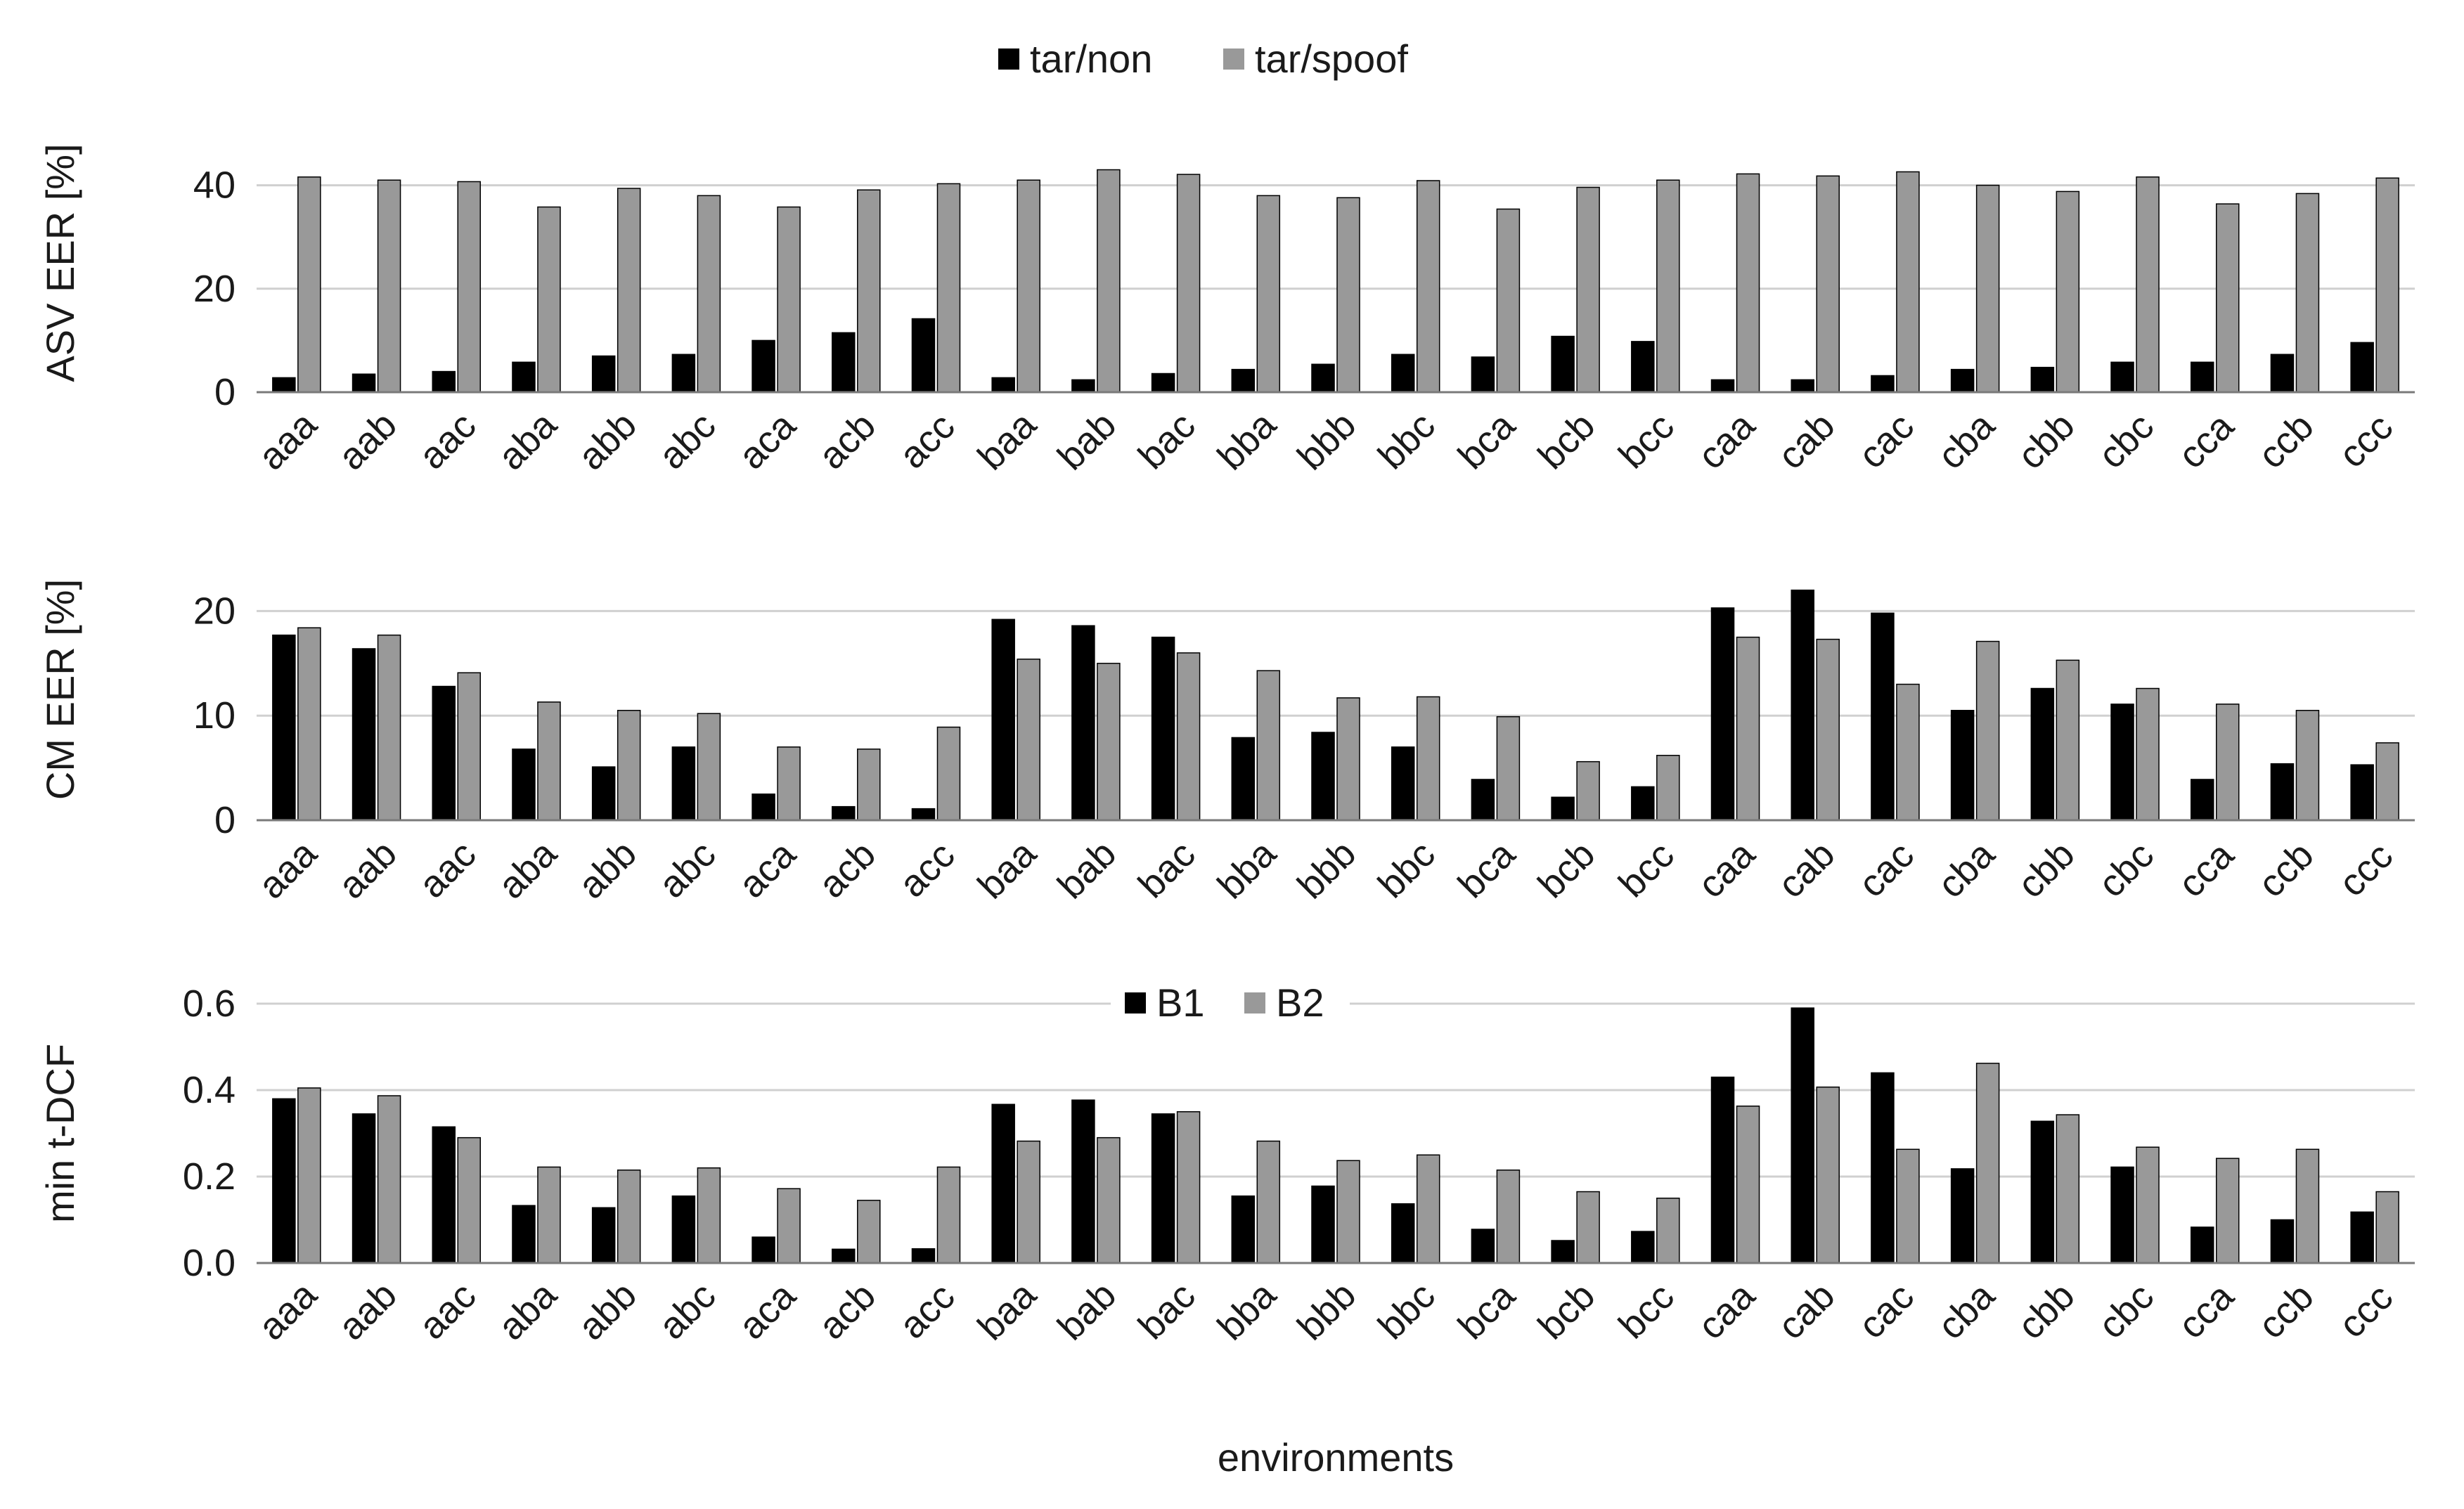 This screenshot has width=2464, height=1509. Describe the element at coordinates (1348, 295) in the screenshot. I see `bar-series-2-bbb` at that location.